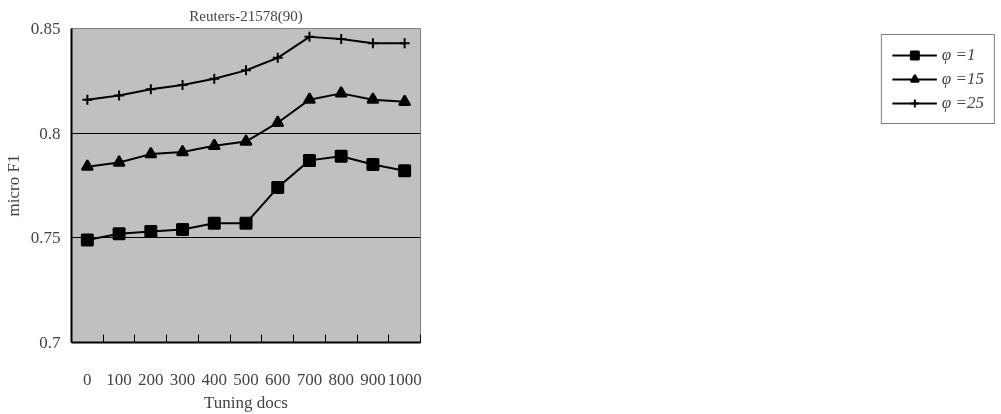 The image size is (1001, 414). Describe the element at coordinates (404, 379) in the screenshot. I see `x-tick-label: 1000` at that location.